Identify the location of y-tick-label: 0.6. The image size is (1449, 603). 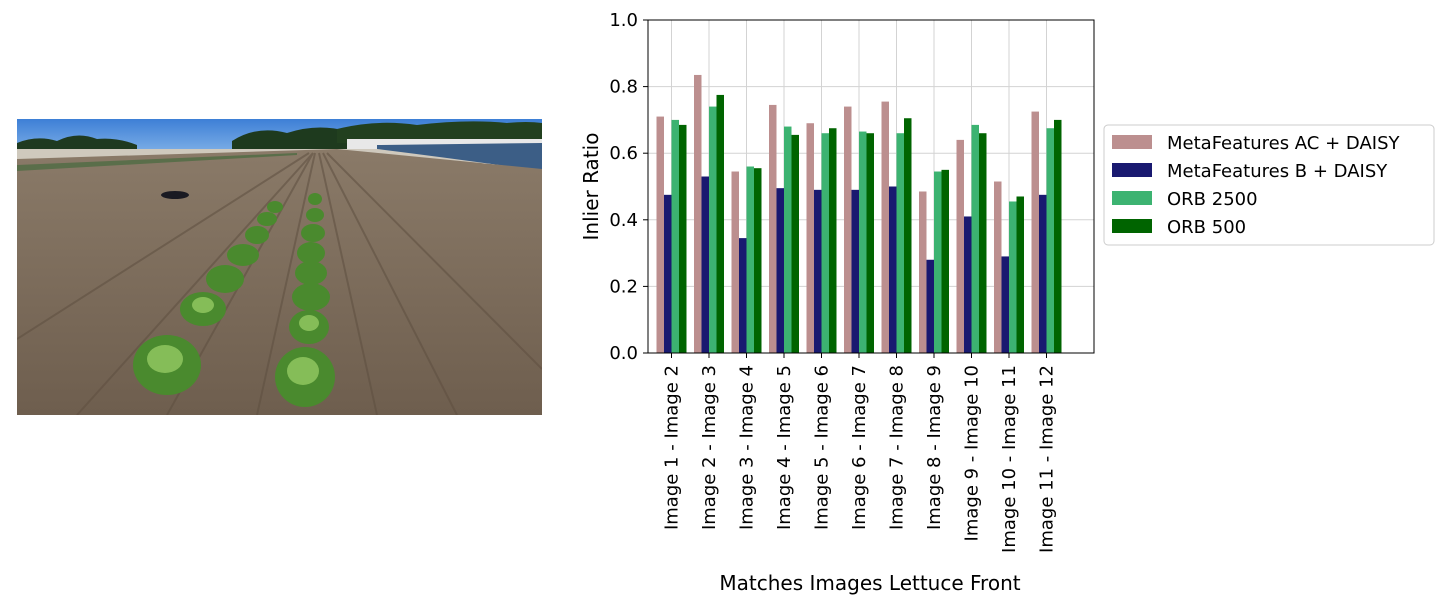
(623, 153).